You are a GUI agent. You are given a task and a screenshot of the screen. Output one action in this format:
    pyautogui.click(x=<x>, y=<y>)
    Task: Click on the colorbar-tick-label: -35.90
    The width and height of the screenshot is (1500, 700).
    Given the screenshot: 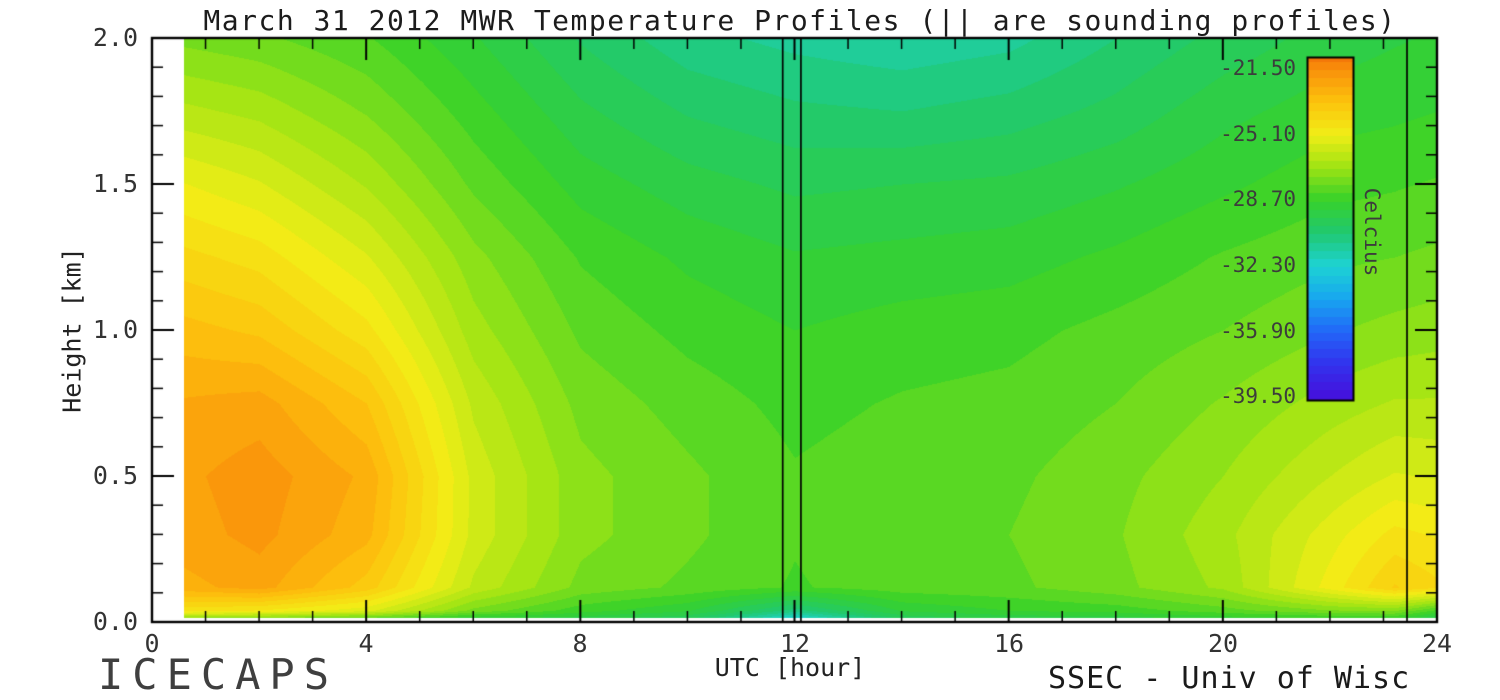 What is the action you would take?
    pyautogui.click(x=1258, y=331)
    